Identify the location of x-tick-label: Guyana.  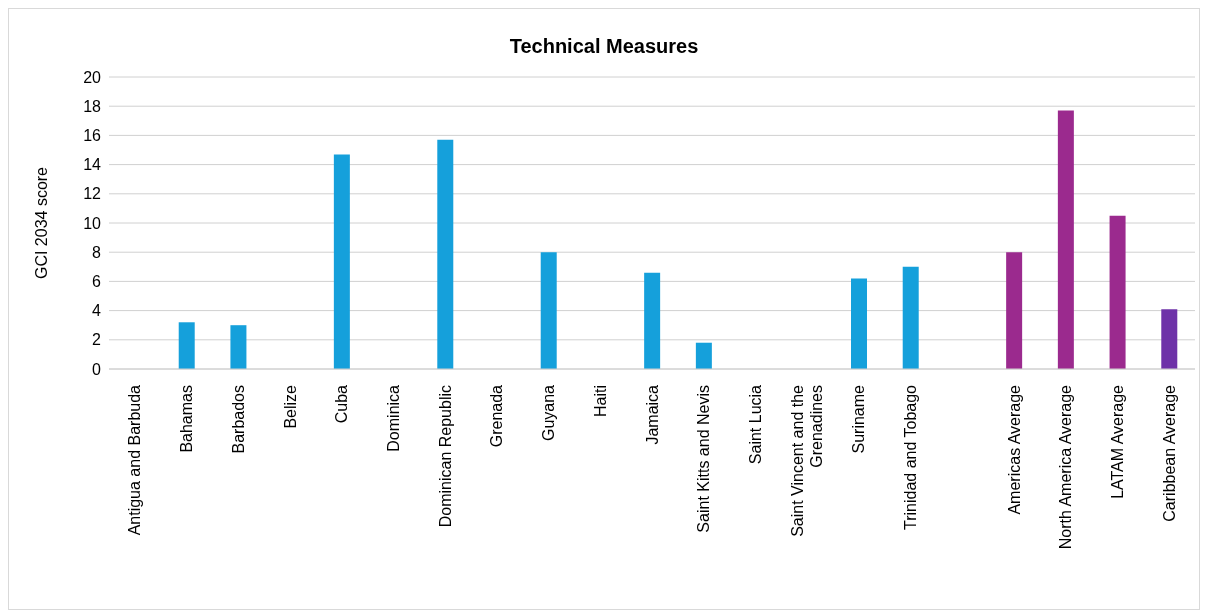
(549, 413).